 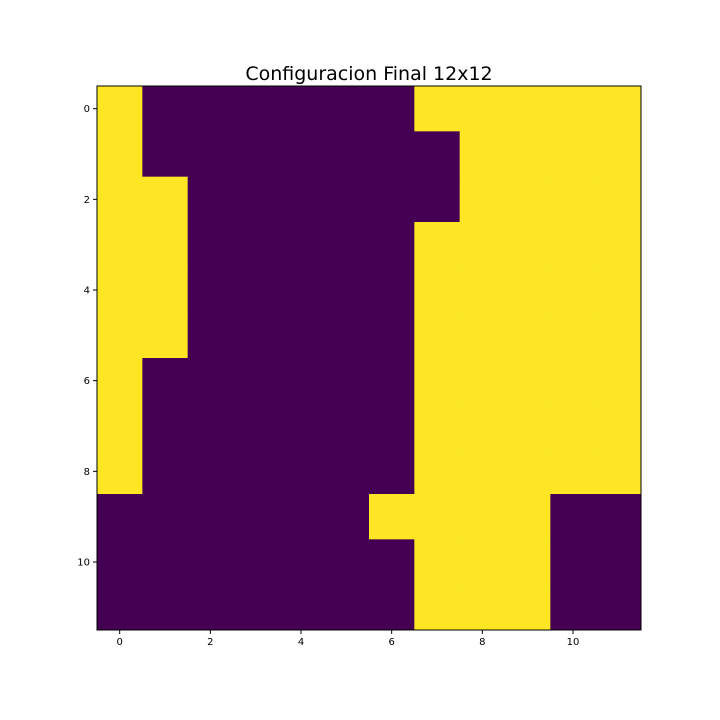 I want to click on y-tick-label: 2, so click(x=87, y=200).